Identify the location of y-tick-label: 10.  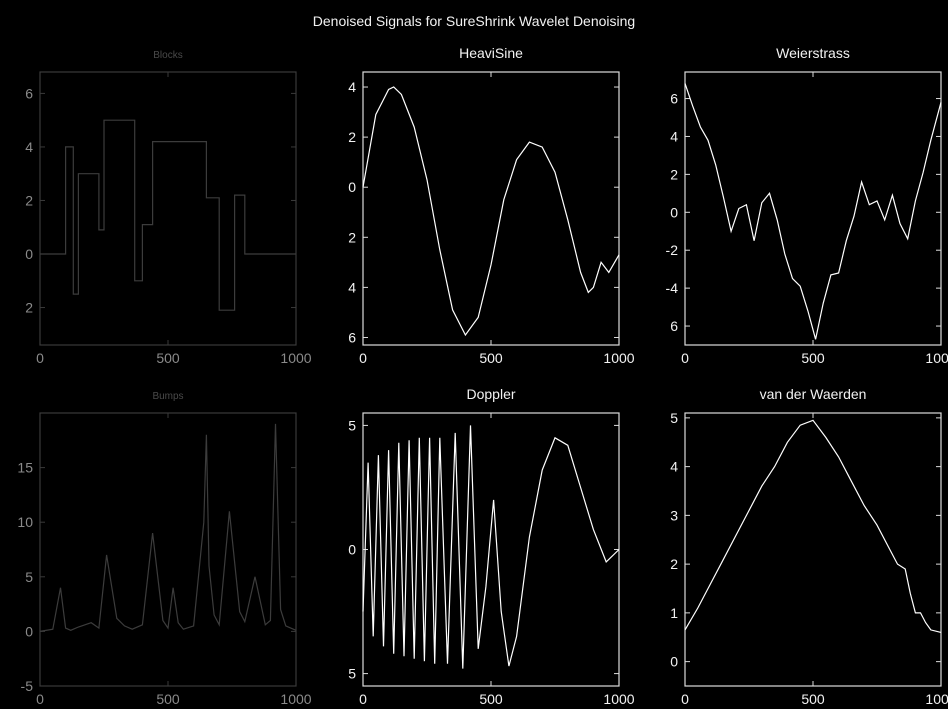
(25, 522).